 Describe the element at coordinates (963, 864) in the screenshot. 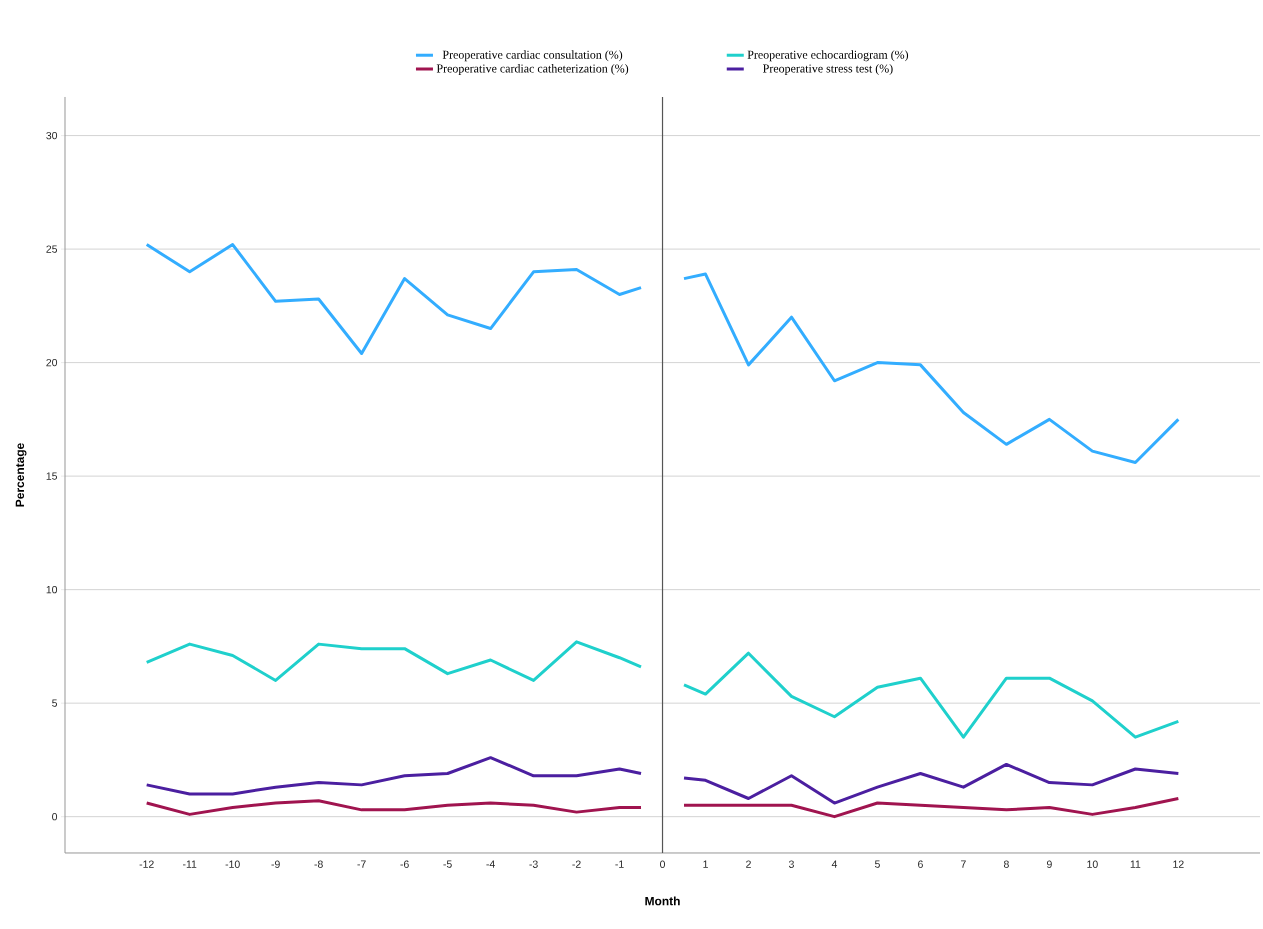

I see `x-tick-label: 7` at that location.